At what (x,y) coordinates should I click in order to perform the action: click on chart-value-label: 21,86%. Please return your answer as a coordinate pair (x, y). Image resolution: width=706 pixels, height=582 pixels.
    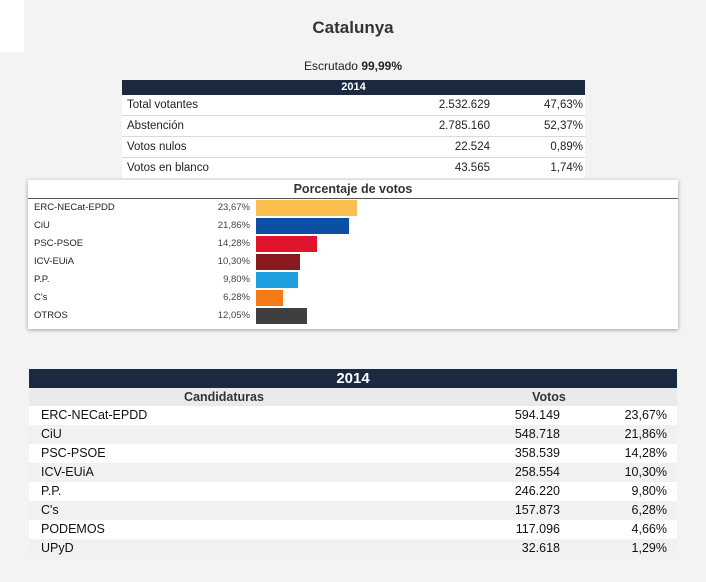
    Looking at the image, I should click on (233, 225).